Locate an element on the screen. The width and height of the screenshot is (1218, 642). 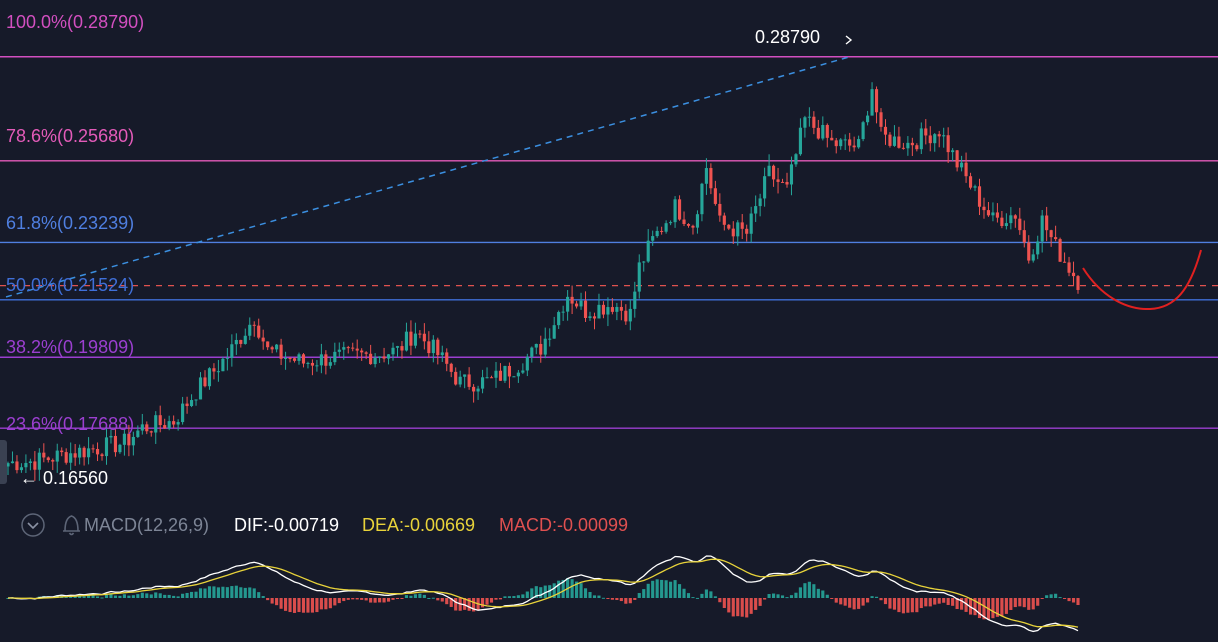
bell-icon is located at coordinates (71, 525).